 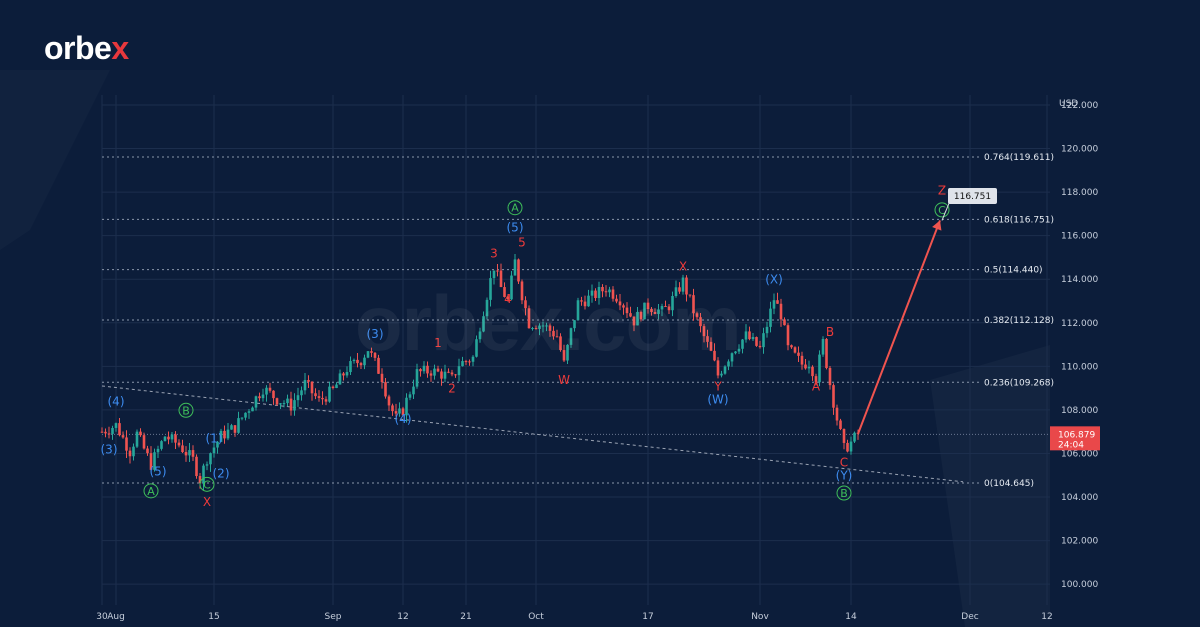 What do you see at coordinates (574, 617) in the screenshot?
I see `time-axis: 30 Aug 15 Sep 12 21 Oct 17 Nov 14 Dec 12` at bounding box center [574, 617].